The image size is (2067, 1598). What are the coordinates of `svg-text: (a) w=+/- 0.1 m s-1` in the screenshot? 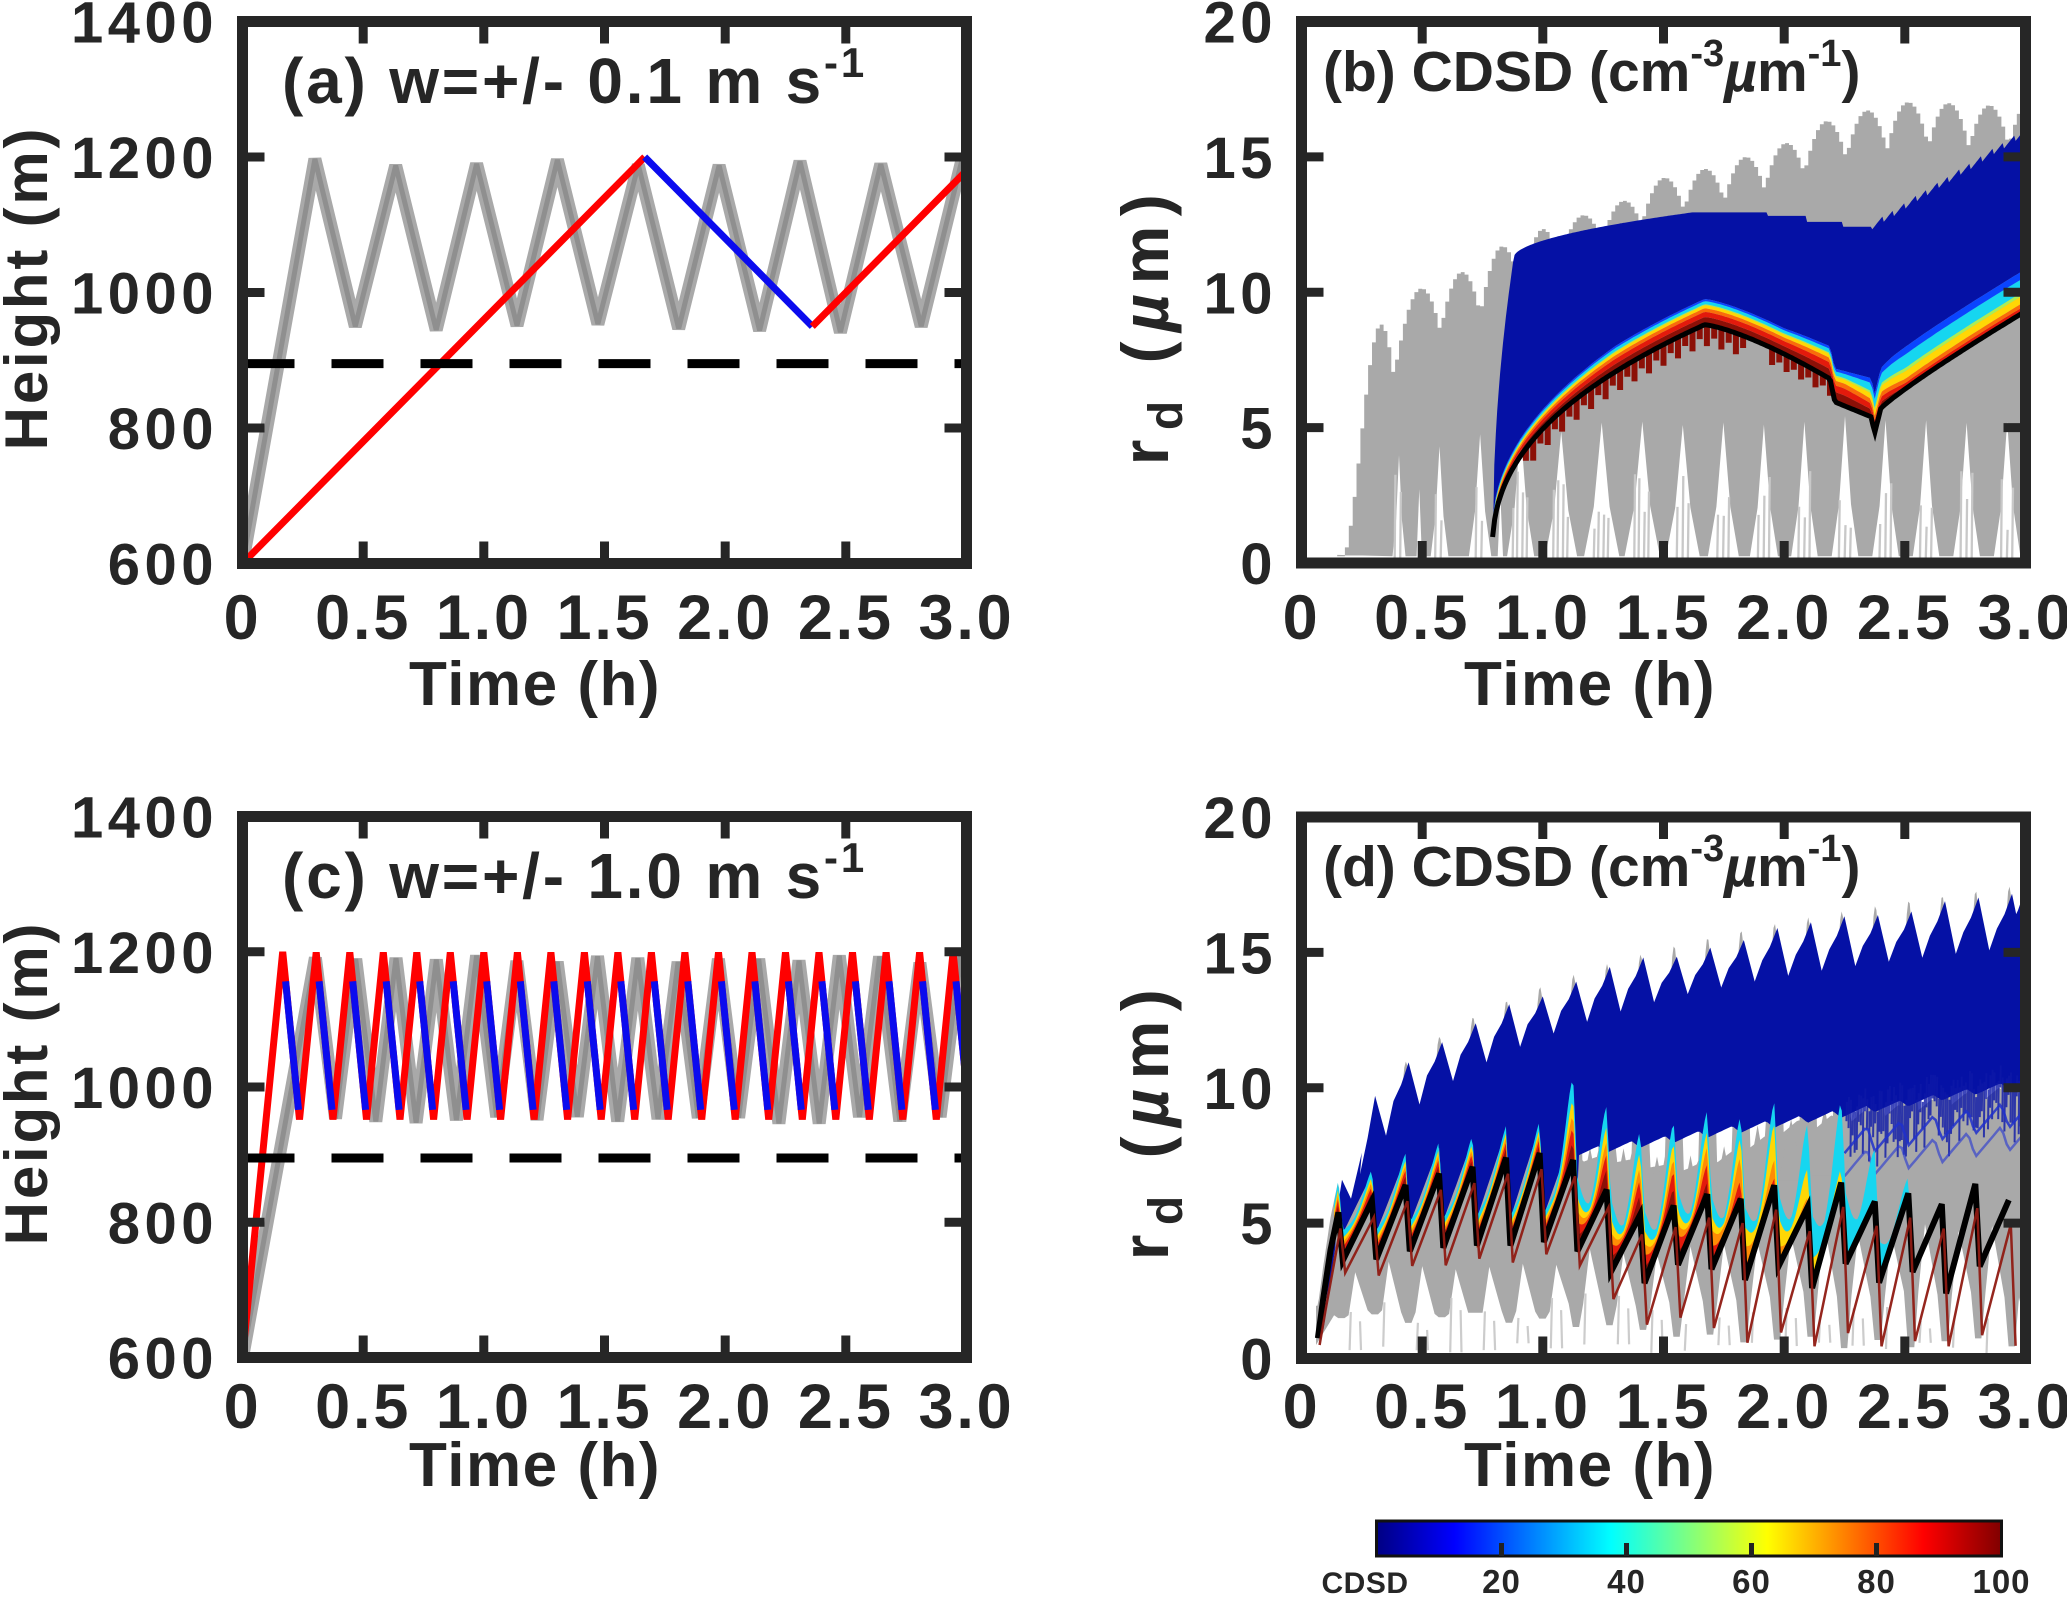 It's located at (574, 78).